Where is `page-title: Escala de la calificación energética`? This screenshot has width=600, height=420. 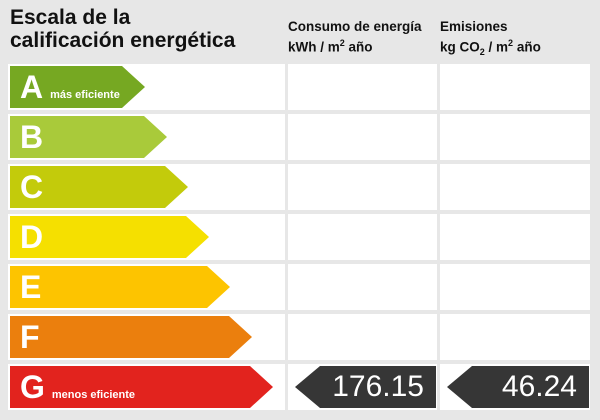
page-title: Escala de la calificación energética is located at coordinates (122, 29).